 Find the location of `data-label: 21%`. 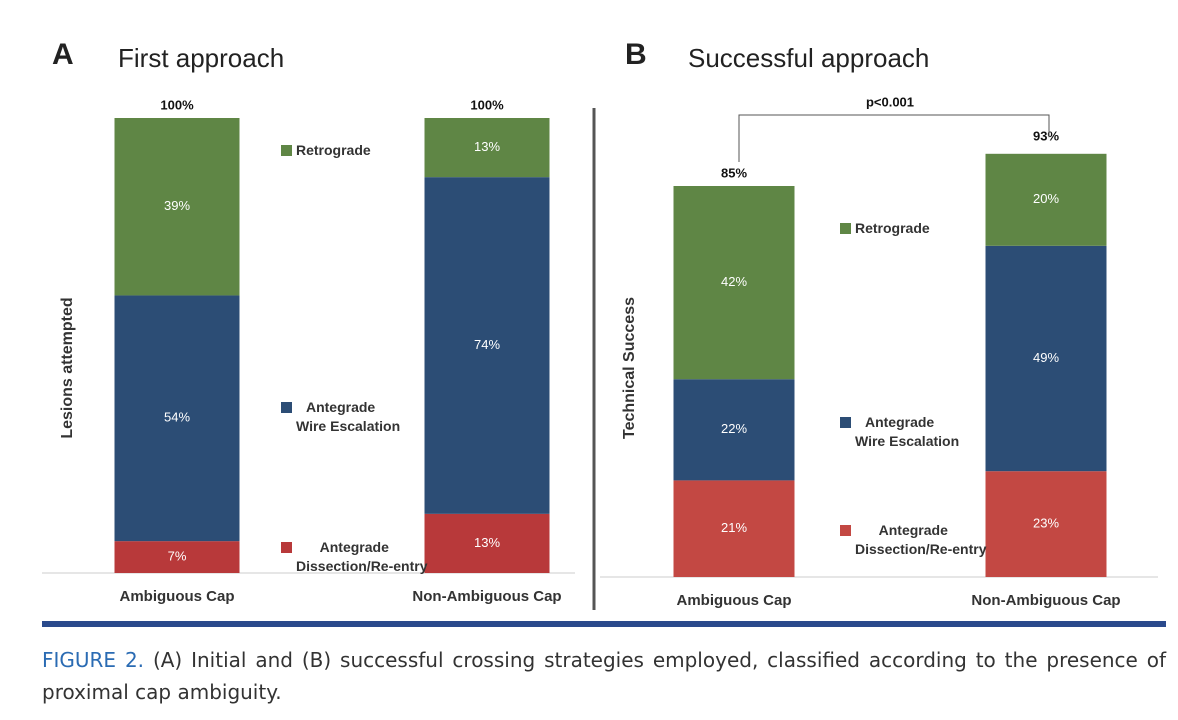

data-label: 21% is located at coordinates (734, 527).